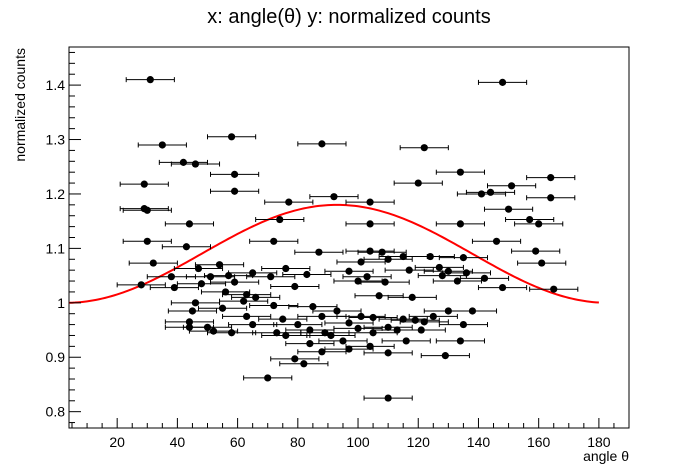 The width and height of the screenshot is (698, 476). What do you see at coordinates (56, 140) in the screenshot?
I see `y-tick-label: 1.3` at bounding box center [56, 140].